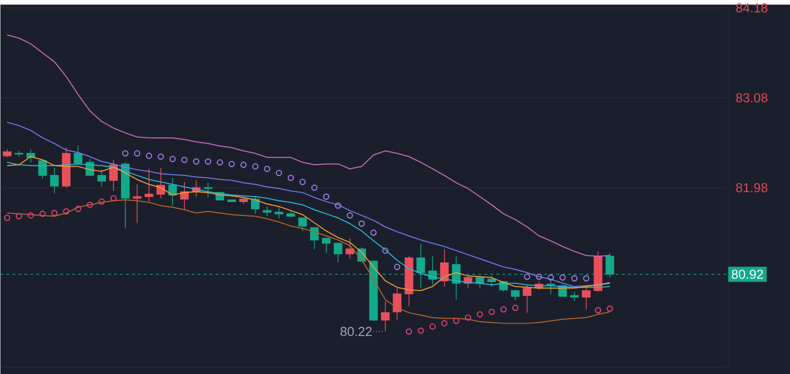 This screenshot has height=374, width=790. I want to click on annotation: 80.22, so click(356, 331).